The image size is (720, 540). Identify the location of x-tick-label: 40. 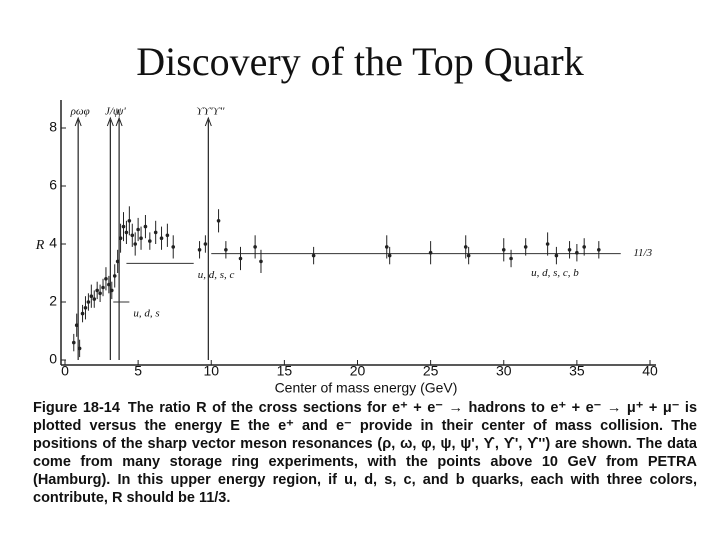
(650, 371).